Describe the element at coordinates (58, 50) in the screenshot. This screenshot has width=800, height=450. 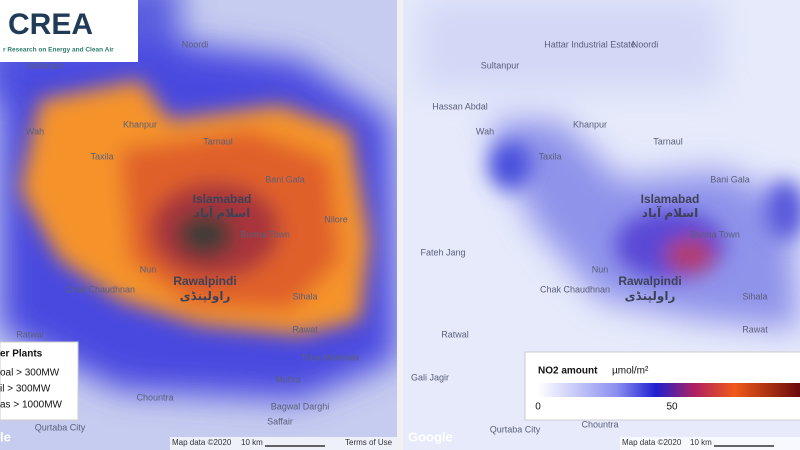
I see `logo-subtitle: r Research on Energy and Clean Air` at that location.